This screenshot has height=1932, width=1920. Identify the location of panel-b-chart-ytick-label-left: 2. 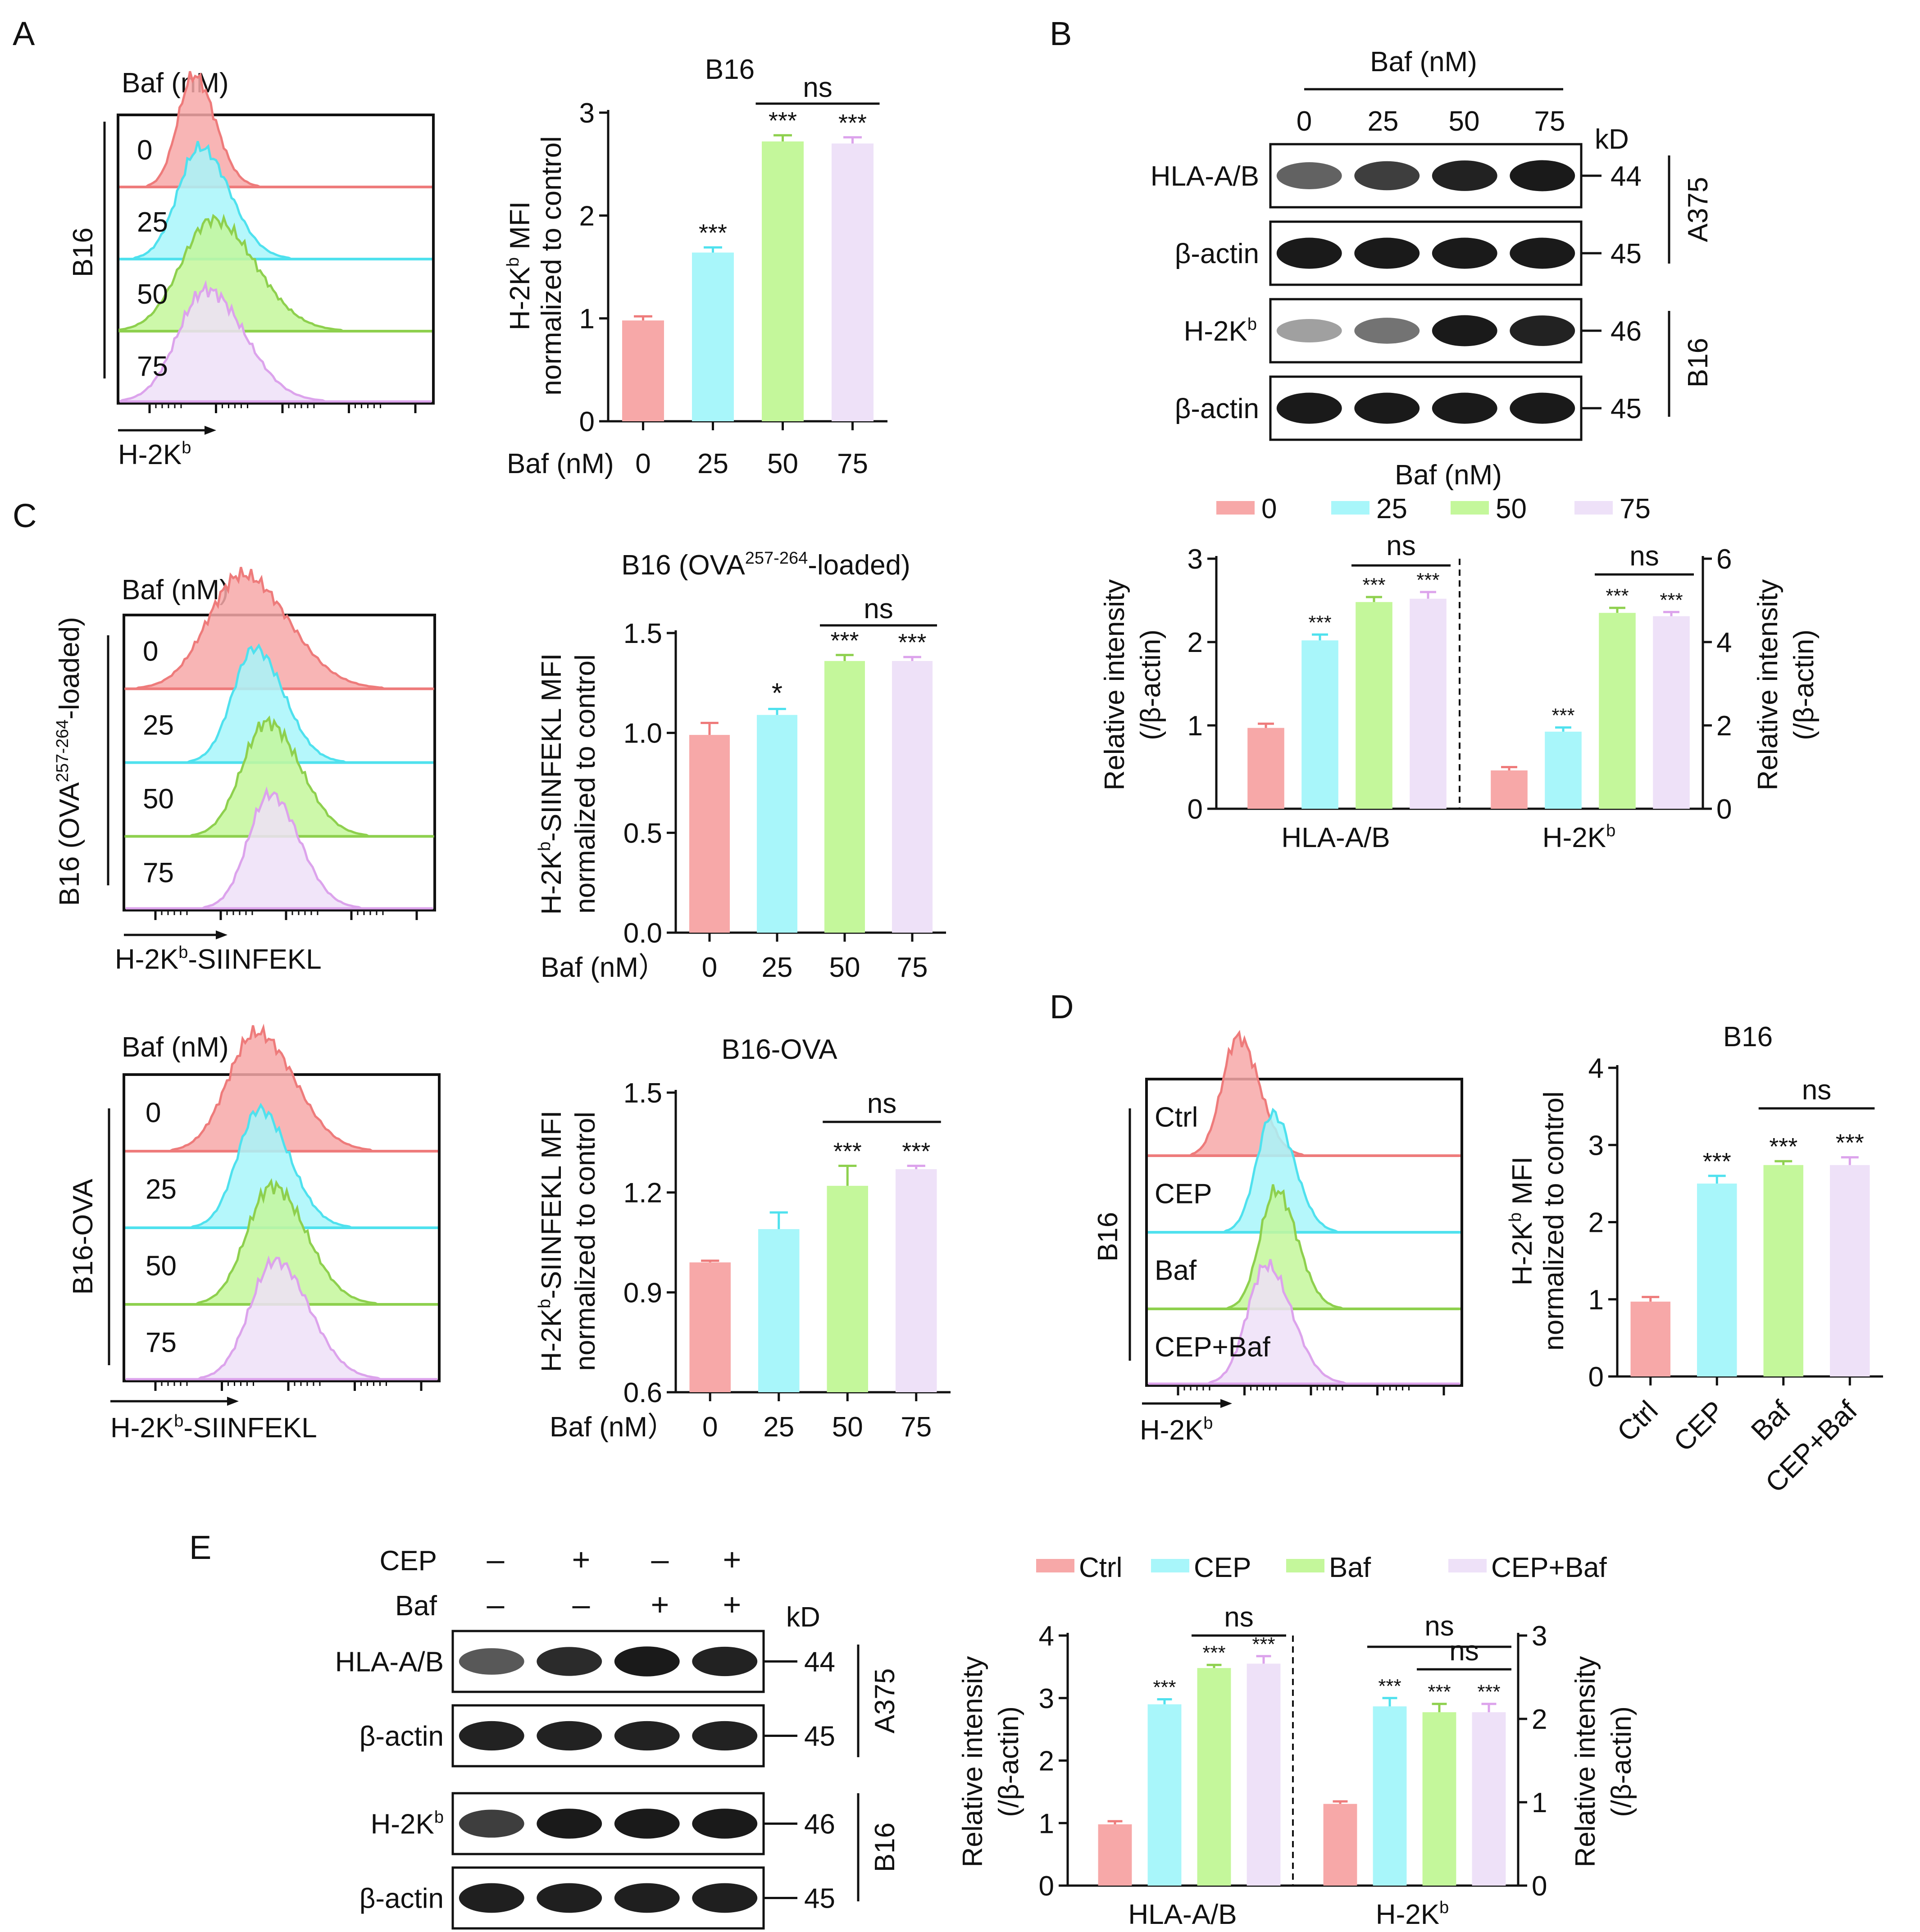
(1195, 642).